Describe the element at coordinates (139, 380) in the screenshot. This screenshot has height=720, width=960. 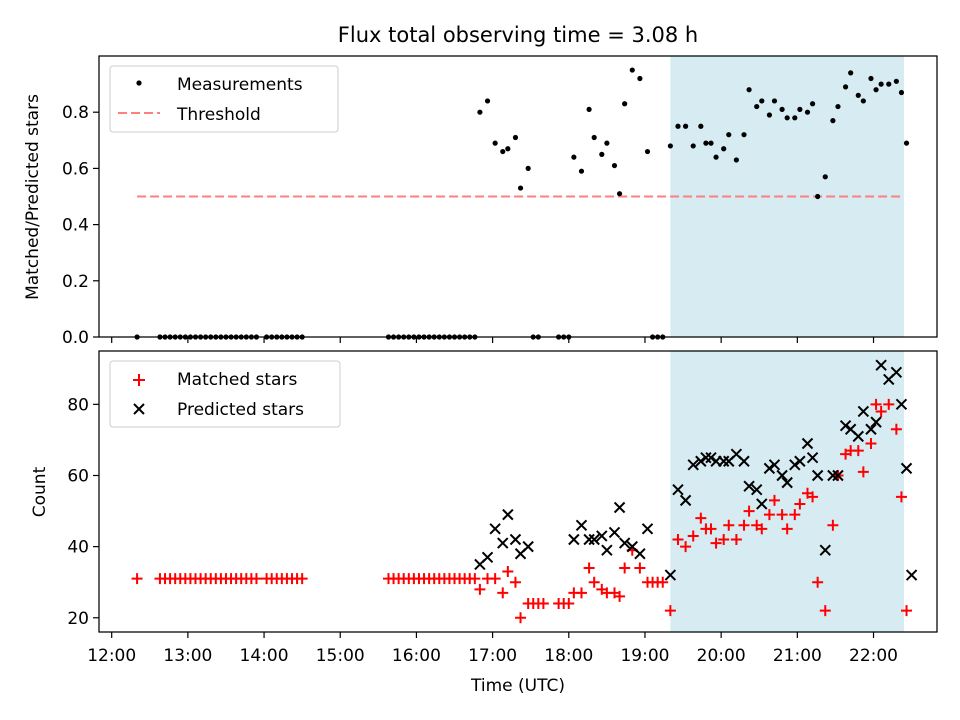
I see `matched-legend-marker` at that location.